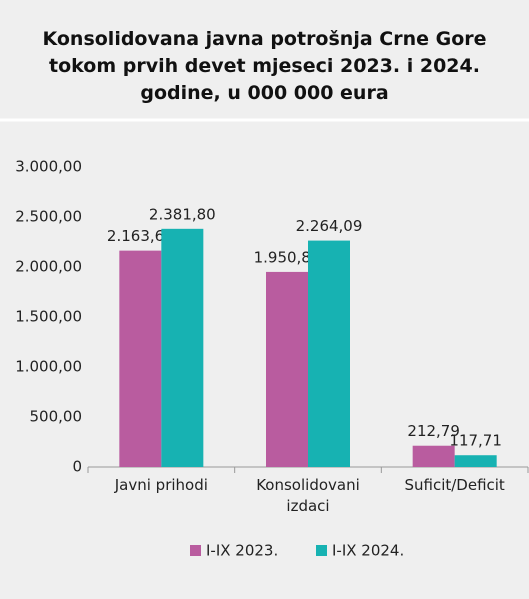 Image resolution: width=529 pixels, height=599 pixels. What do you see at coordinates (48, 317) in the screenshot?
I see `y-tick-label: 1.500,00` at bounding box center [48, 317].